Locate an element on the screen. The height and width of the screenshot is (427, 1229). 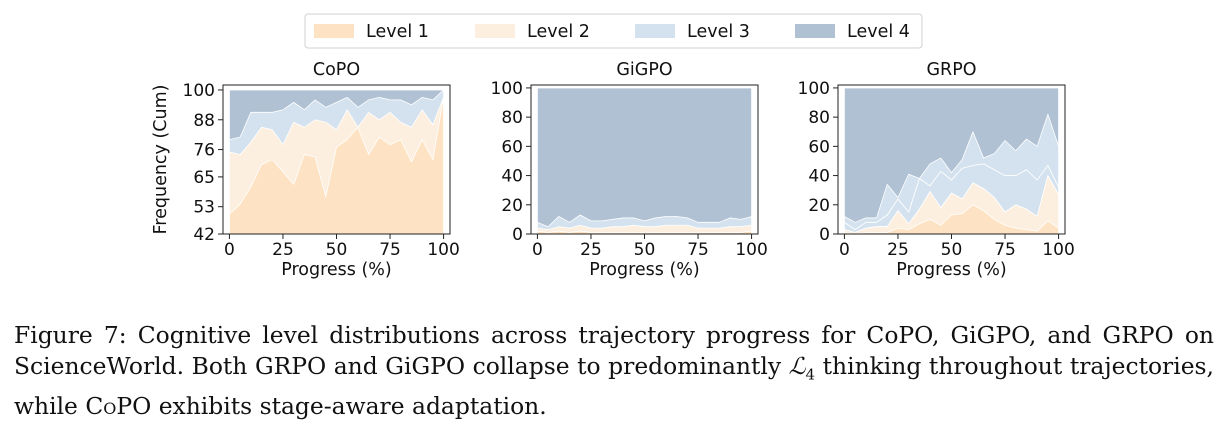
area-level4-gigpo is located at coordinates (644, 160).